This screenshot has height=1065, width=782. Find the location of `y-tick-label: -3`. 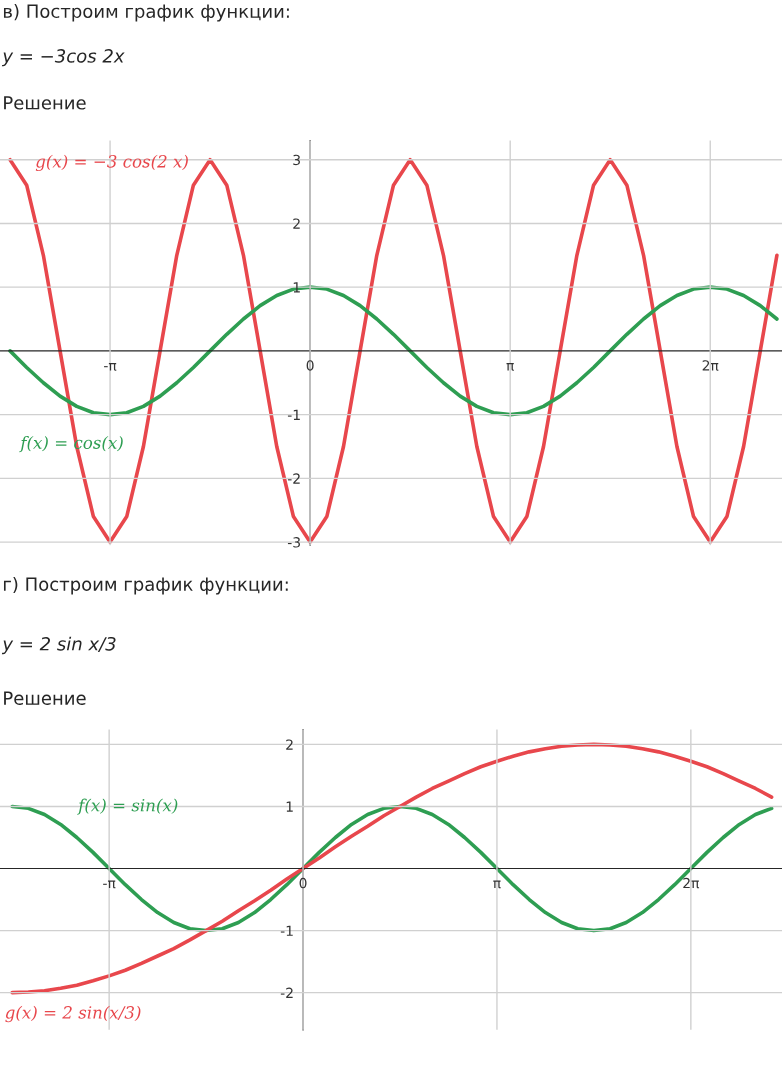

y-tick-label: -3 is located at coordinates (293, 542).